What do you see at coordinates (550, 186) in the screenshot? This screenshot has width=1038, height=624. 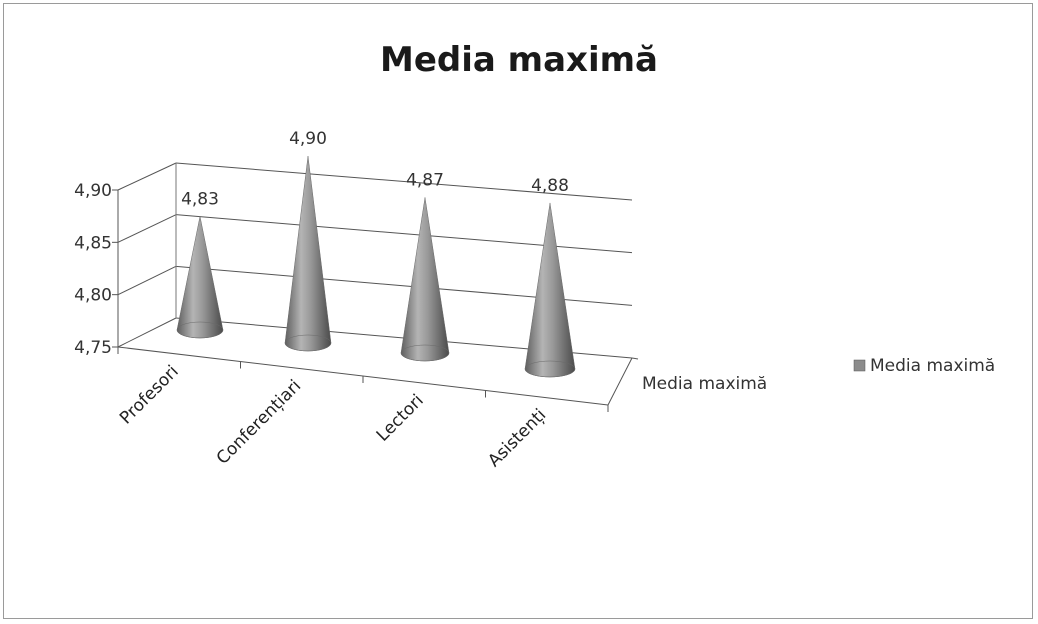 I see `data-label: 4,88` at bounding box center [550, 186].